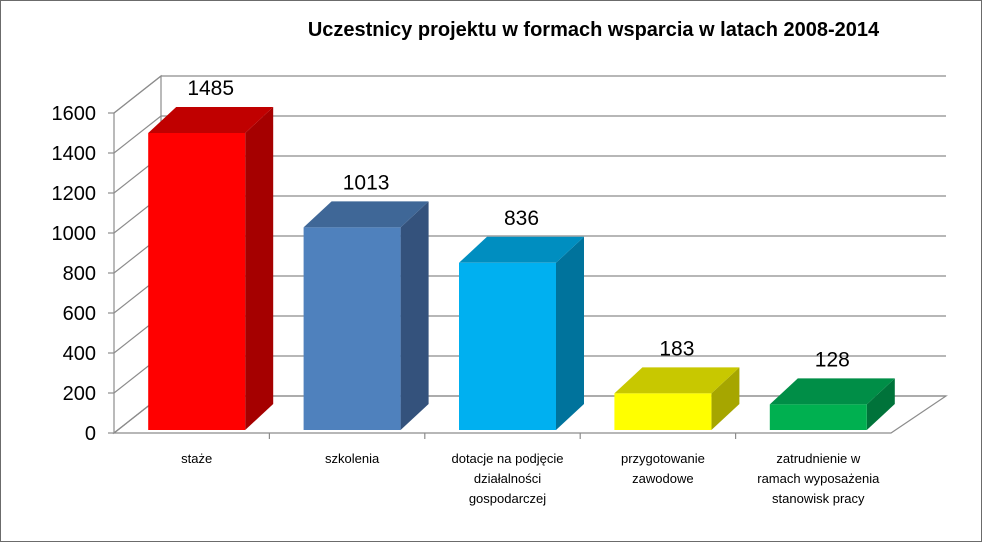 The image size is (982, 542). I want to click on y-axis-ticks: 0 200 400 600 800 1000 1200 1400 1600, so click(74, 274).